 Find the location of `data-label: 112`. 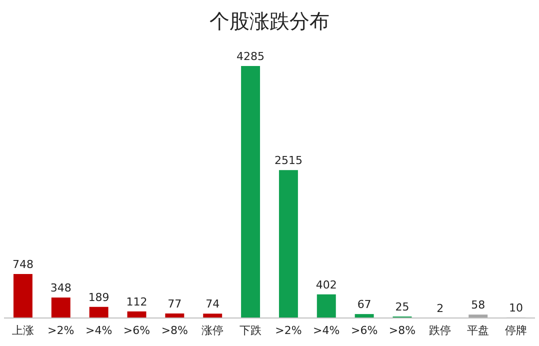

data-label: 112 is located at coordinates (137, 301).